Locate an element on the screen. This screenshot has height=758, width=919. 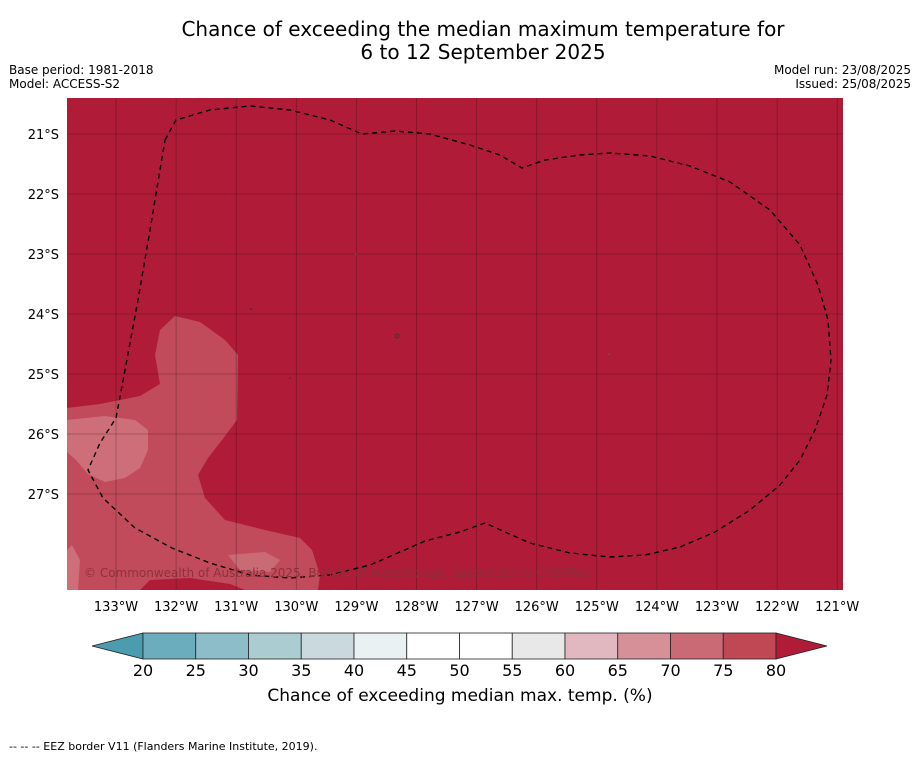
model-name: Model: ACCESS-S2 is located at coordinates (65, 84).